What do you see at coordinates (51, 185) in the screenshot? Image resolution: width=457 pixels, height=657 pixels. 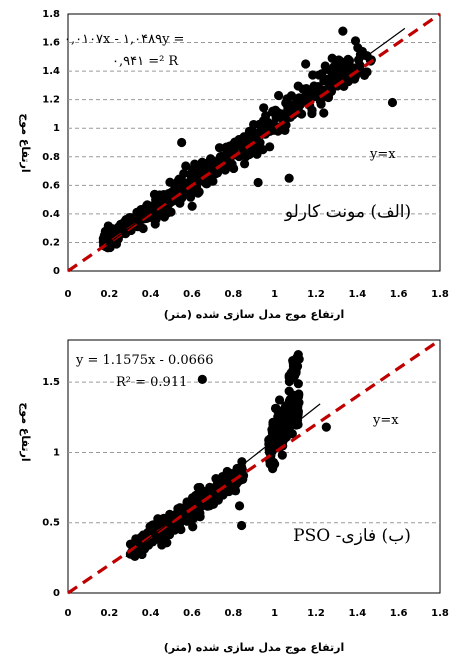 I see `y-tick-label: 0.6` at bounding box center [51, 185].